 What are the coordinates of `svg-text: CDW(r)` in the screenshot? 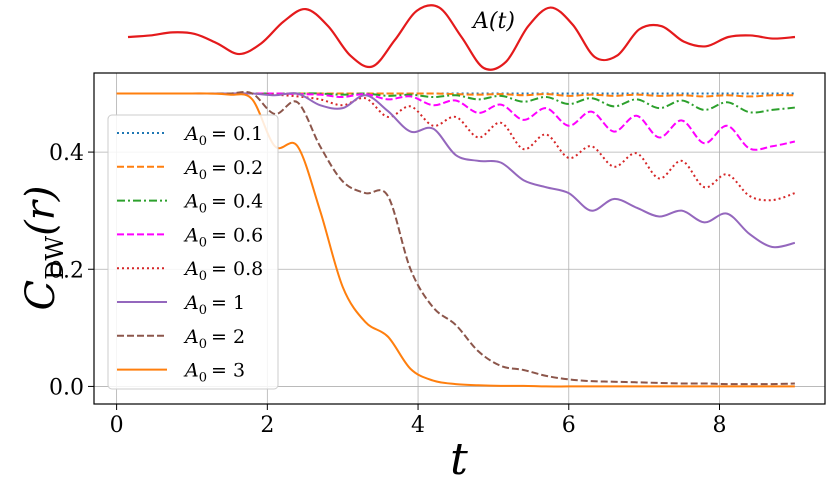 It's located at (43, 248).